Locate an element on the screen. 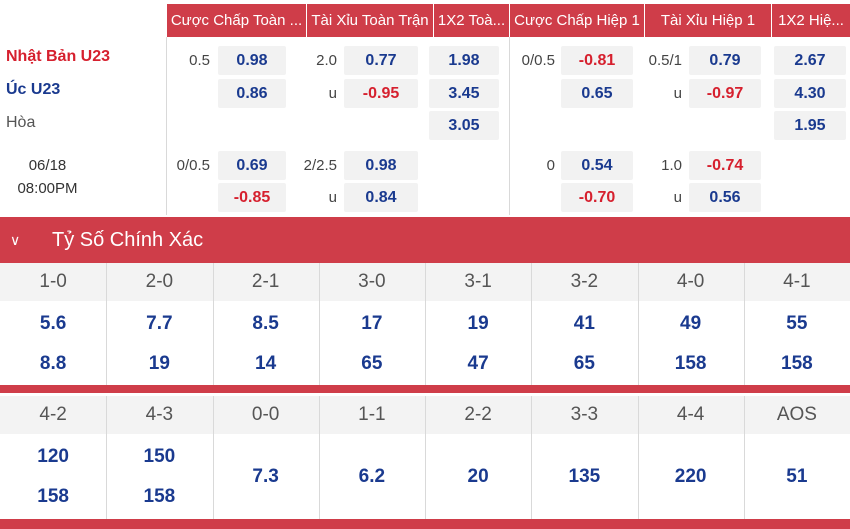 The image size is (850, 529). score-odd: 7.3 is located at coordinates (265, 476).